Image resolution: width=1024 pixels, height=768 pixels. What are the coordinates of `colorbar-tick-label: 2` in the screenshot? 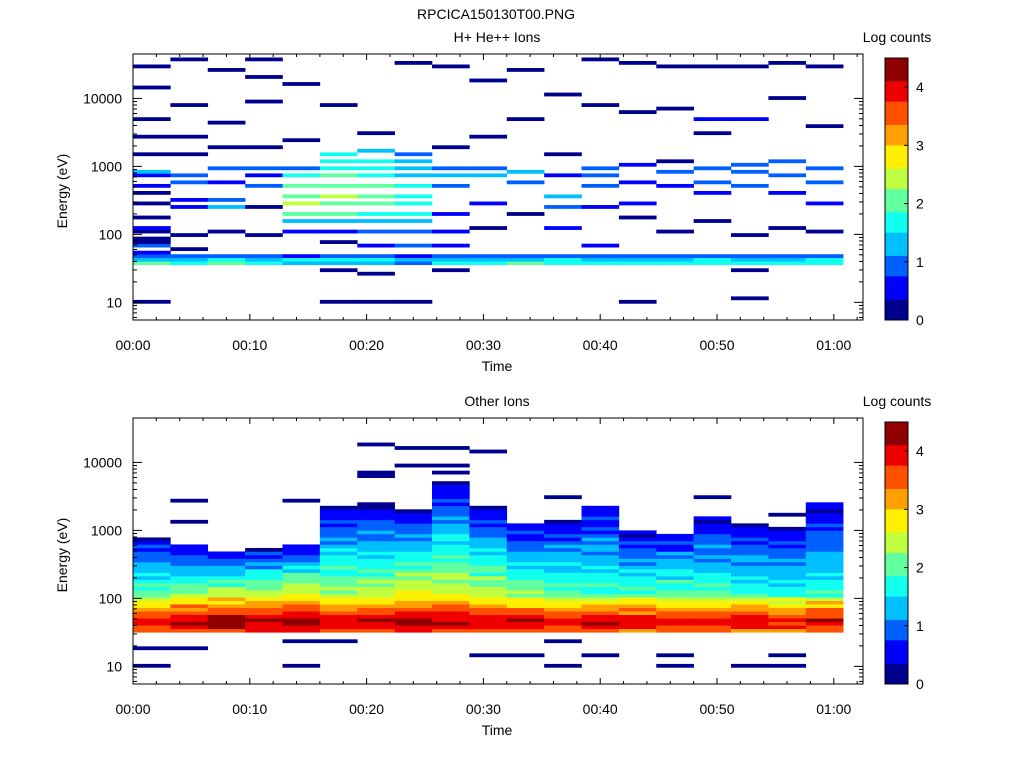 It's located at (920, 568).